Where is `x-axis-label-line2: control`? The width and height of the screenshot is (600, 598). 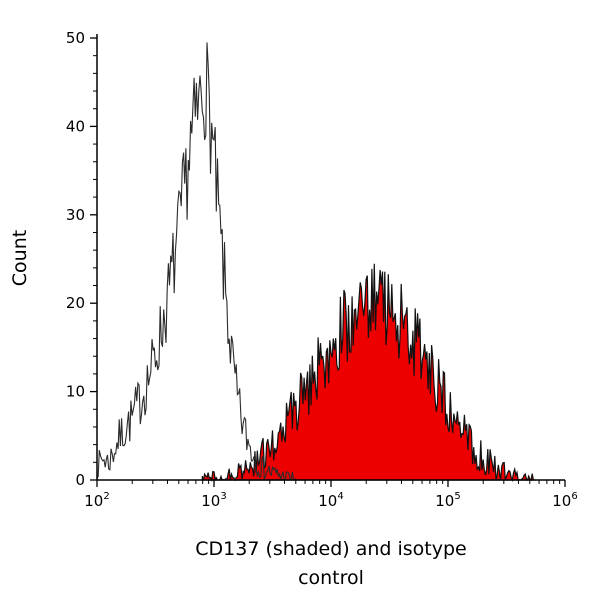
x-axis-label-line2: control is located at coordinates (331, 578).